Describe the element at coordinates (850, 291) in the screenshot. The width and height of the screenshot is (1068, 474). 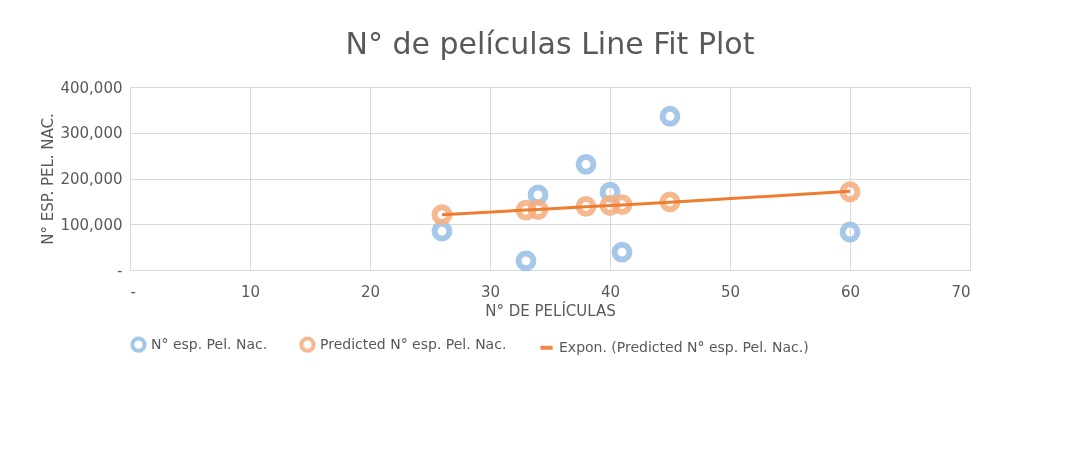
I see `x-tick-label: 60` at that location.